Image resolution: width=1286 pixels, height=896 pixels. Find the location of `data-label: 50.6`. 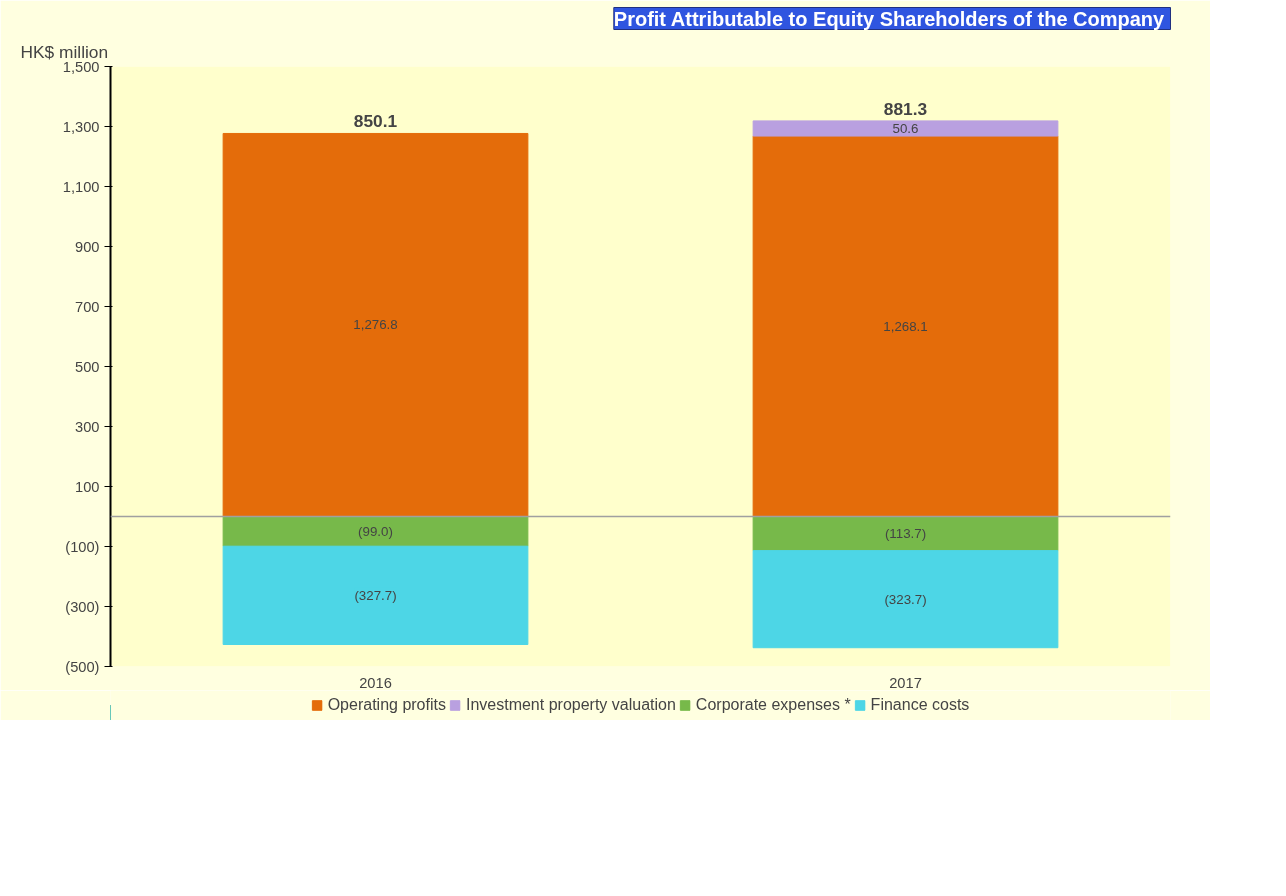

data-label: 50.6 is located at coordinates (905, 128).